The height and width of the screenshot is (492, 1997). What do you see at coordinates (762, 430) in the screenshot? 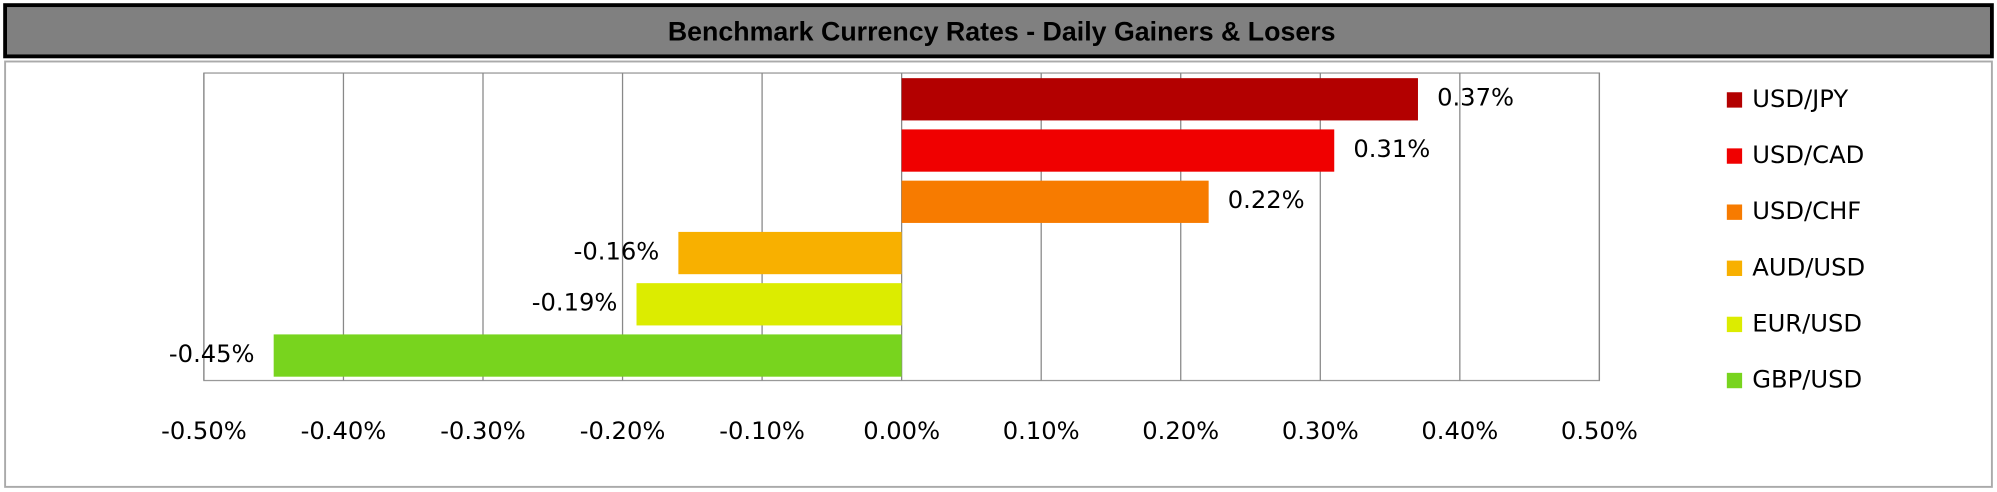
I see `x-tick-label: -0.10%` at bounding box center [762, 430].